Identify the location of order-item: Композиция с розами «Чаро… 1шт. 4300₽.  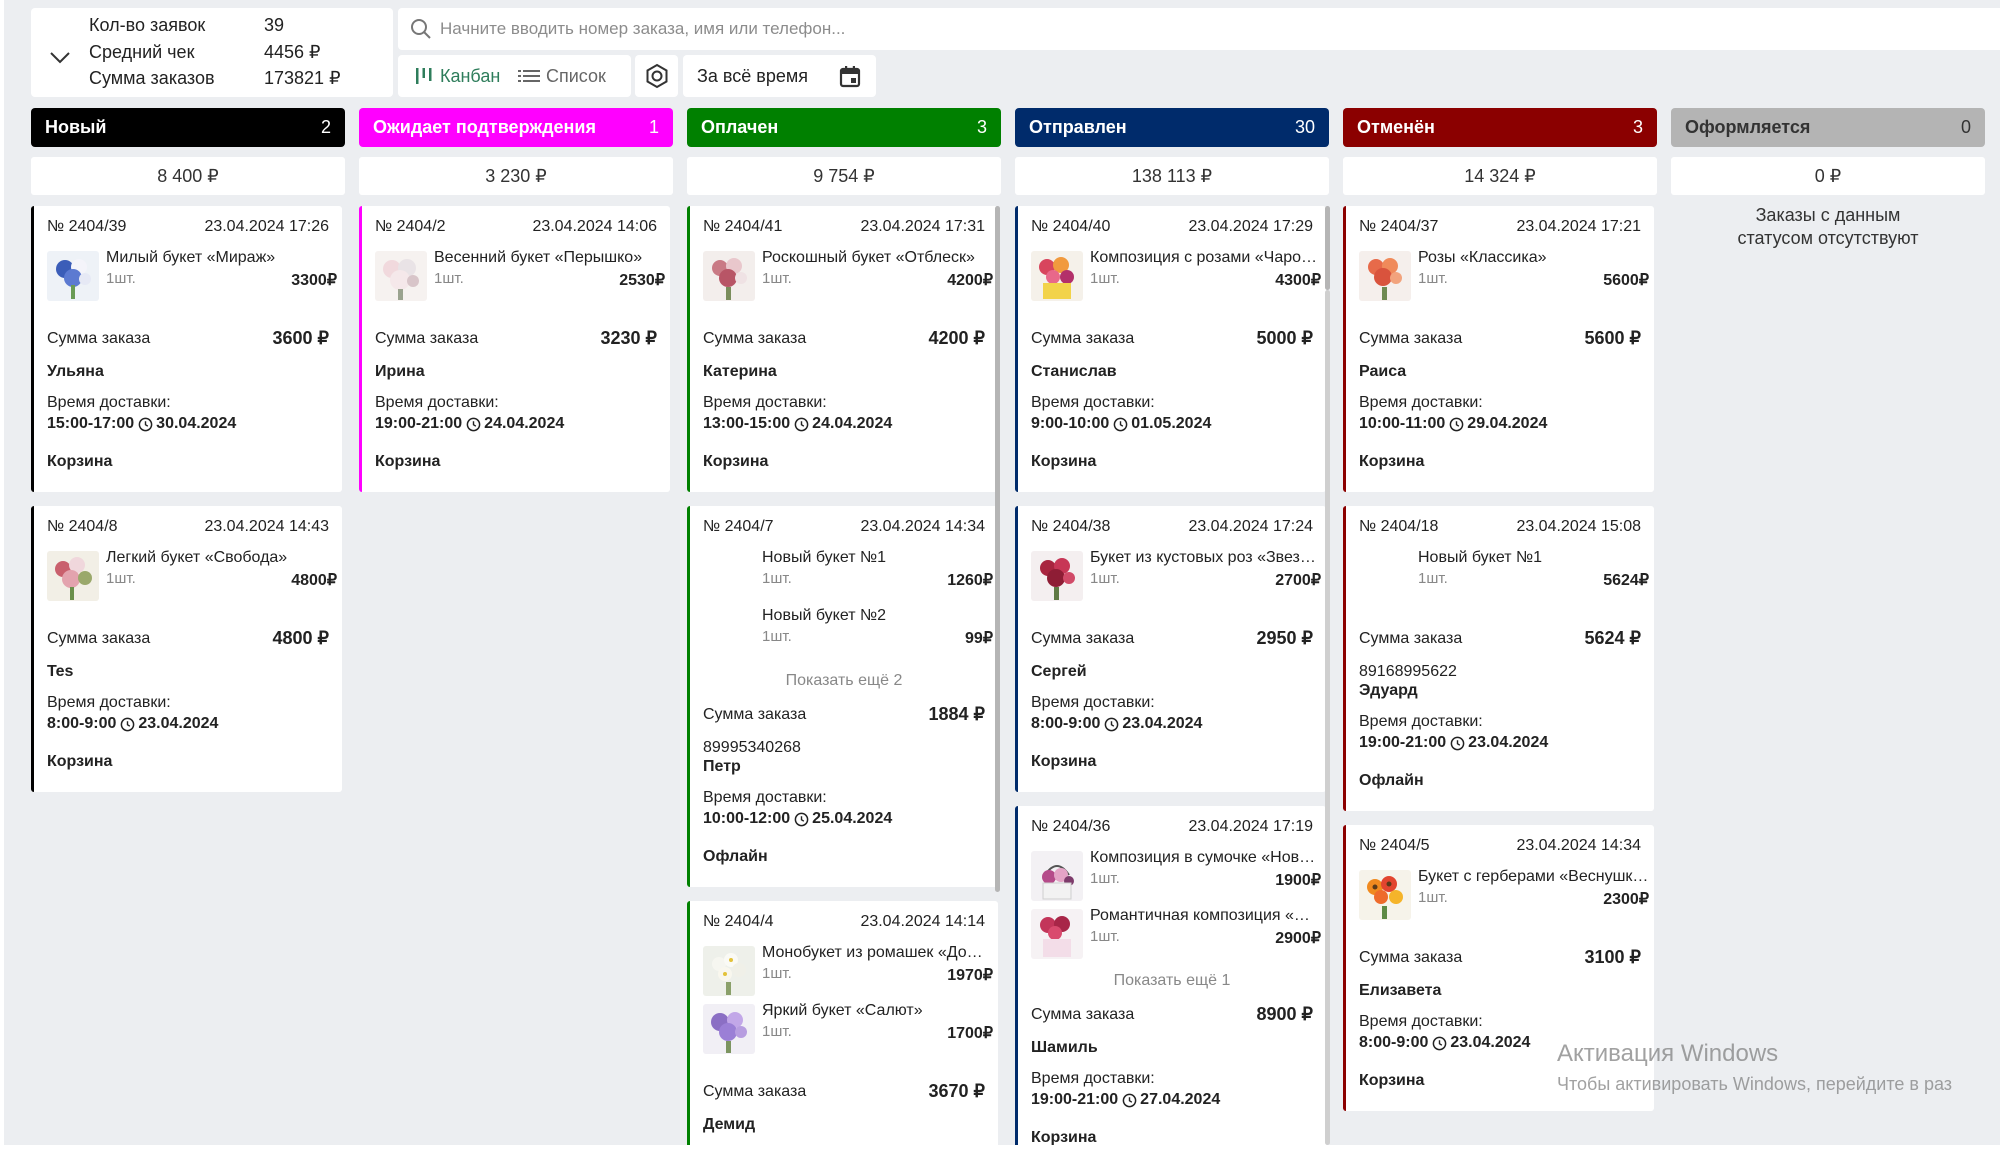
(1176, 275).